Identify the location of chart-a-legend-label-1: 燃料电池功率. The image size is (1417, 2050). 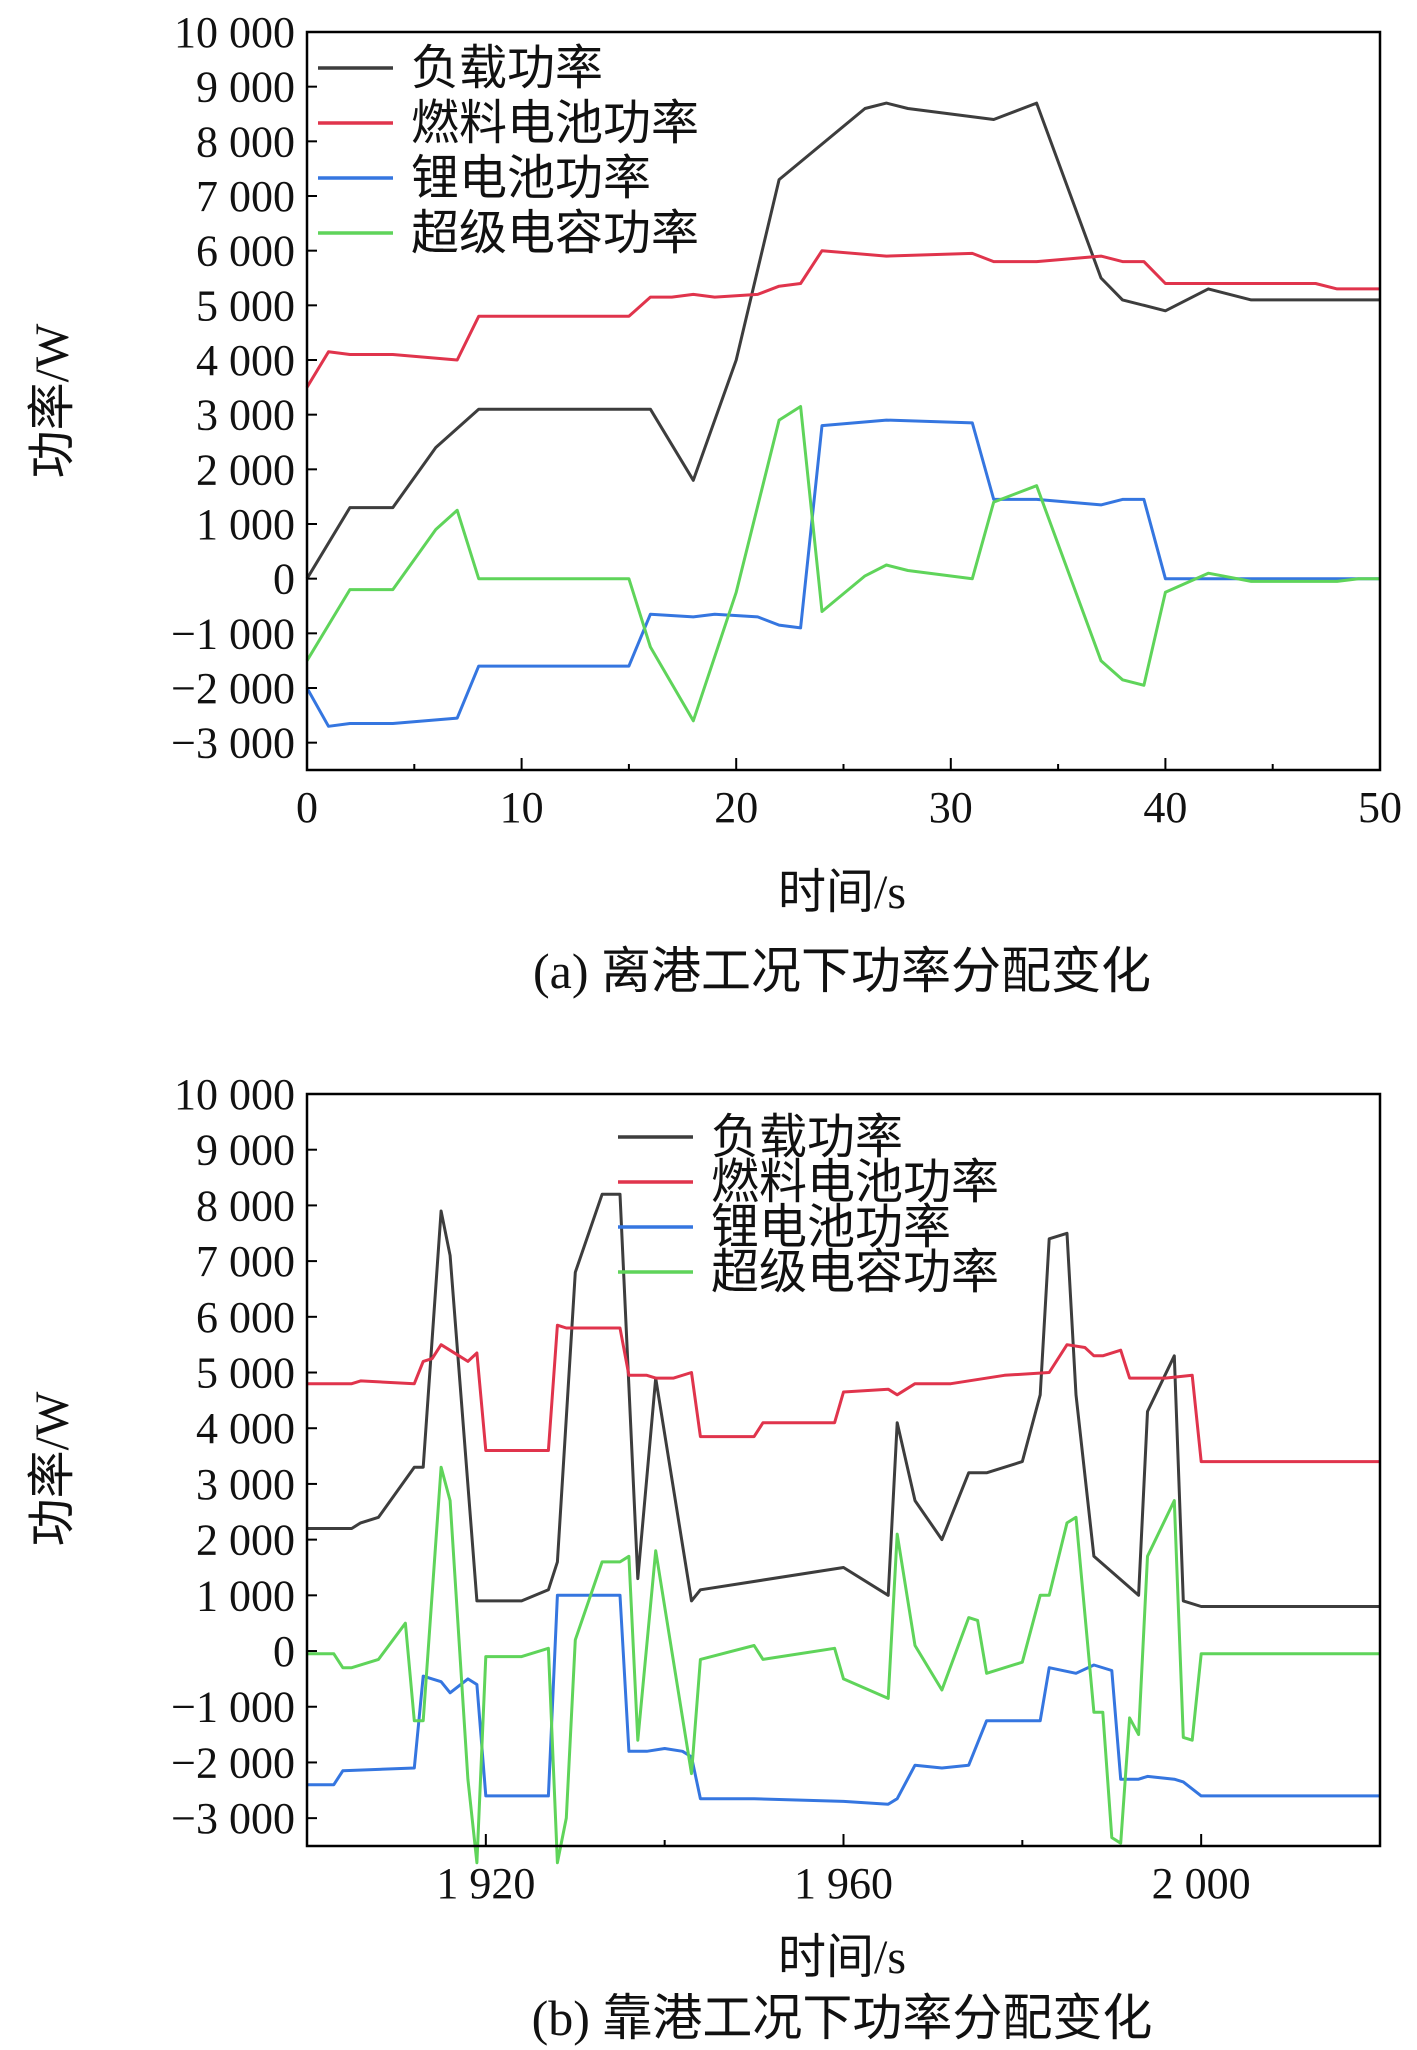
(555, 123).